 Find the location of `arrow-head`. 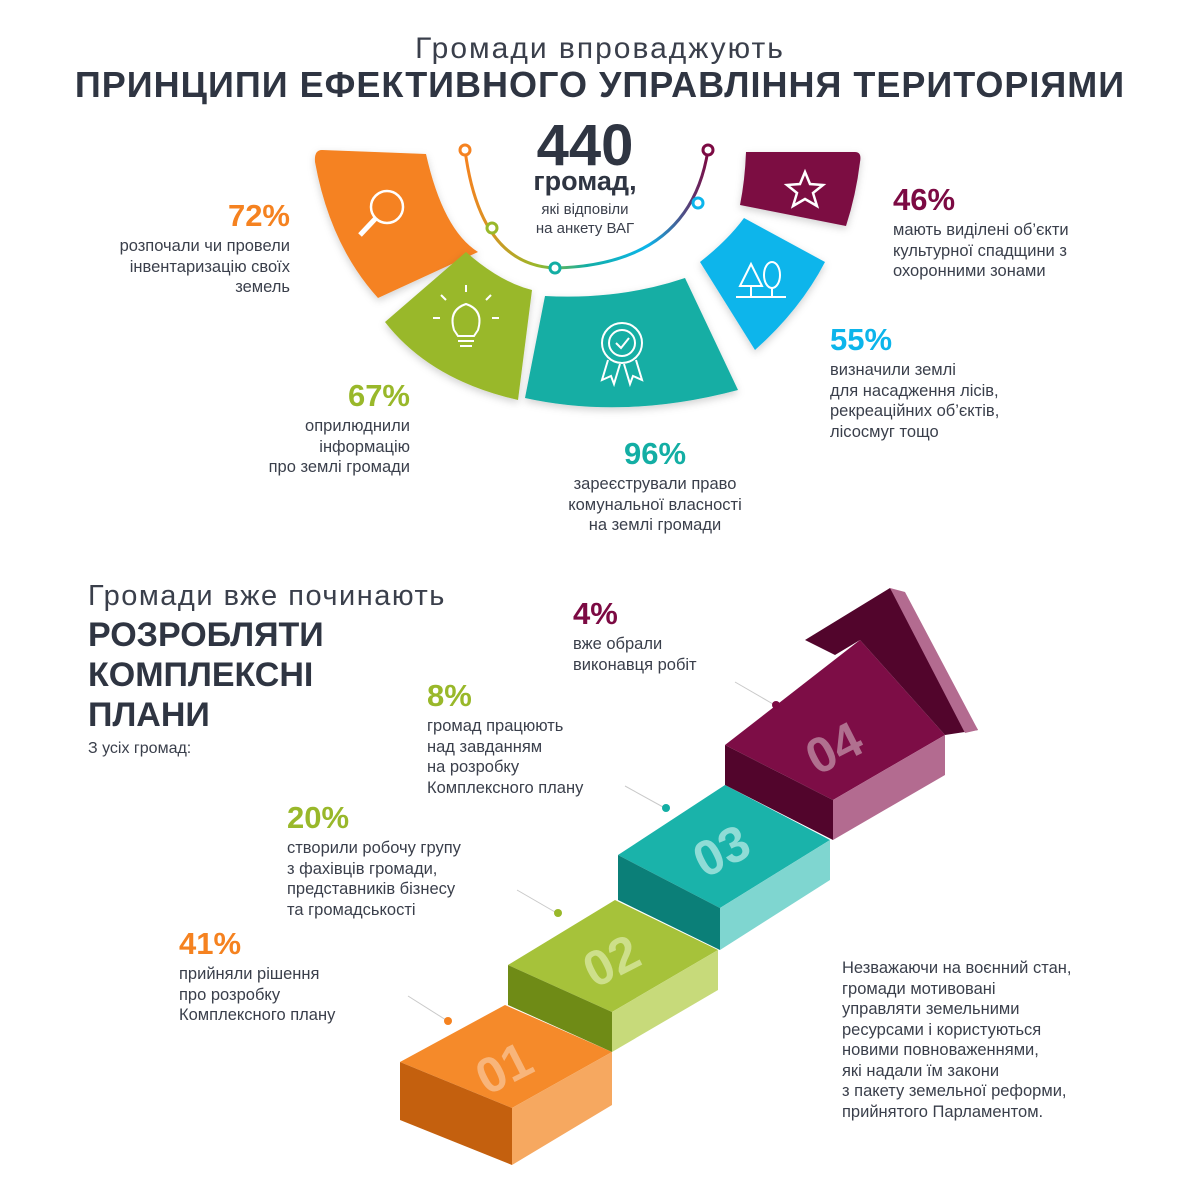

arrow-head is located at coordinates (891, 661).